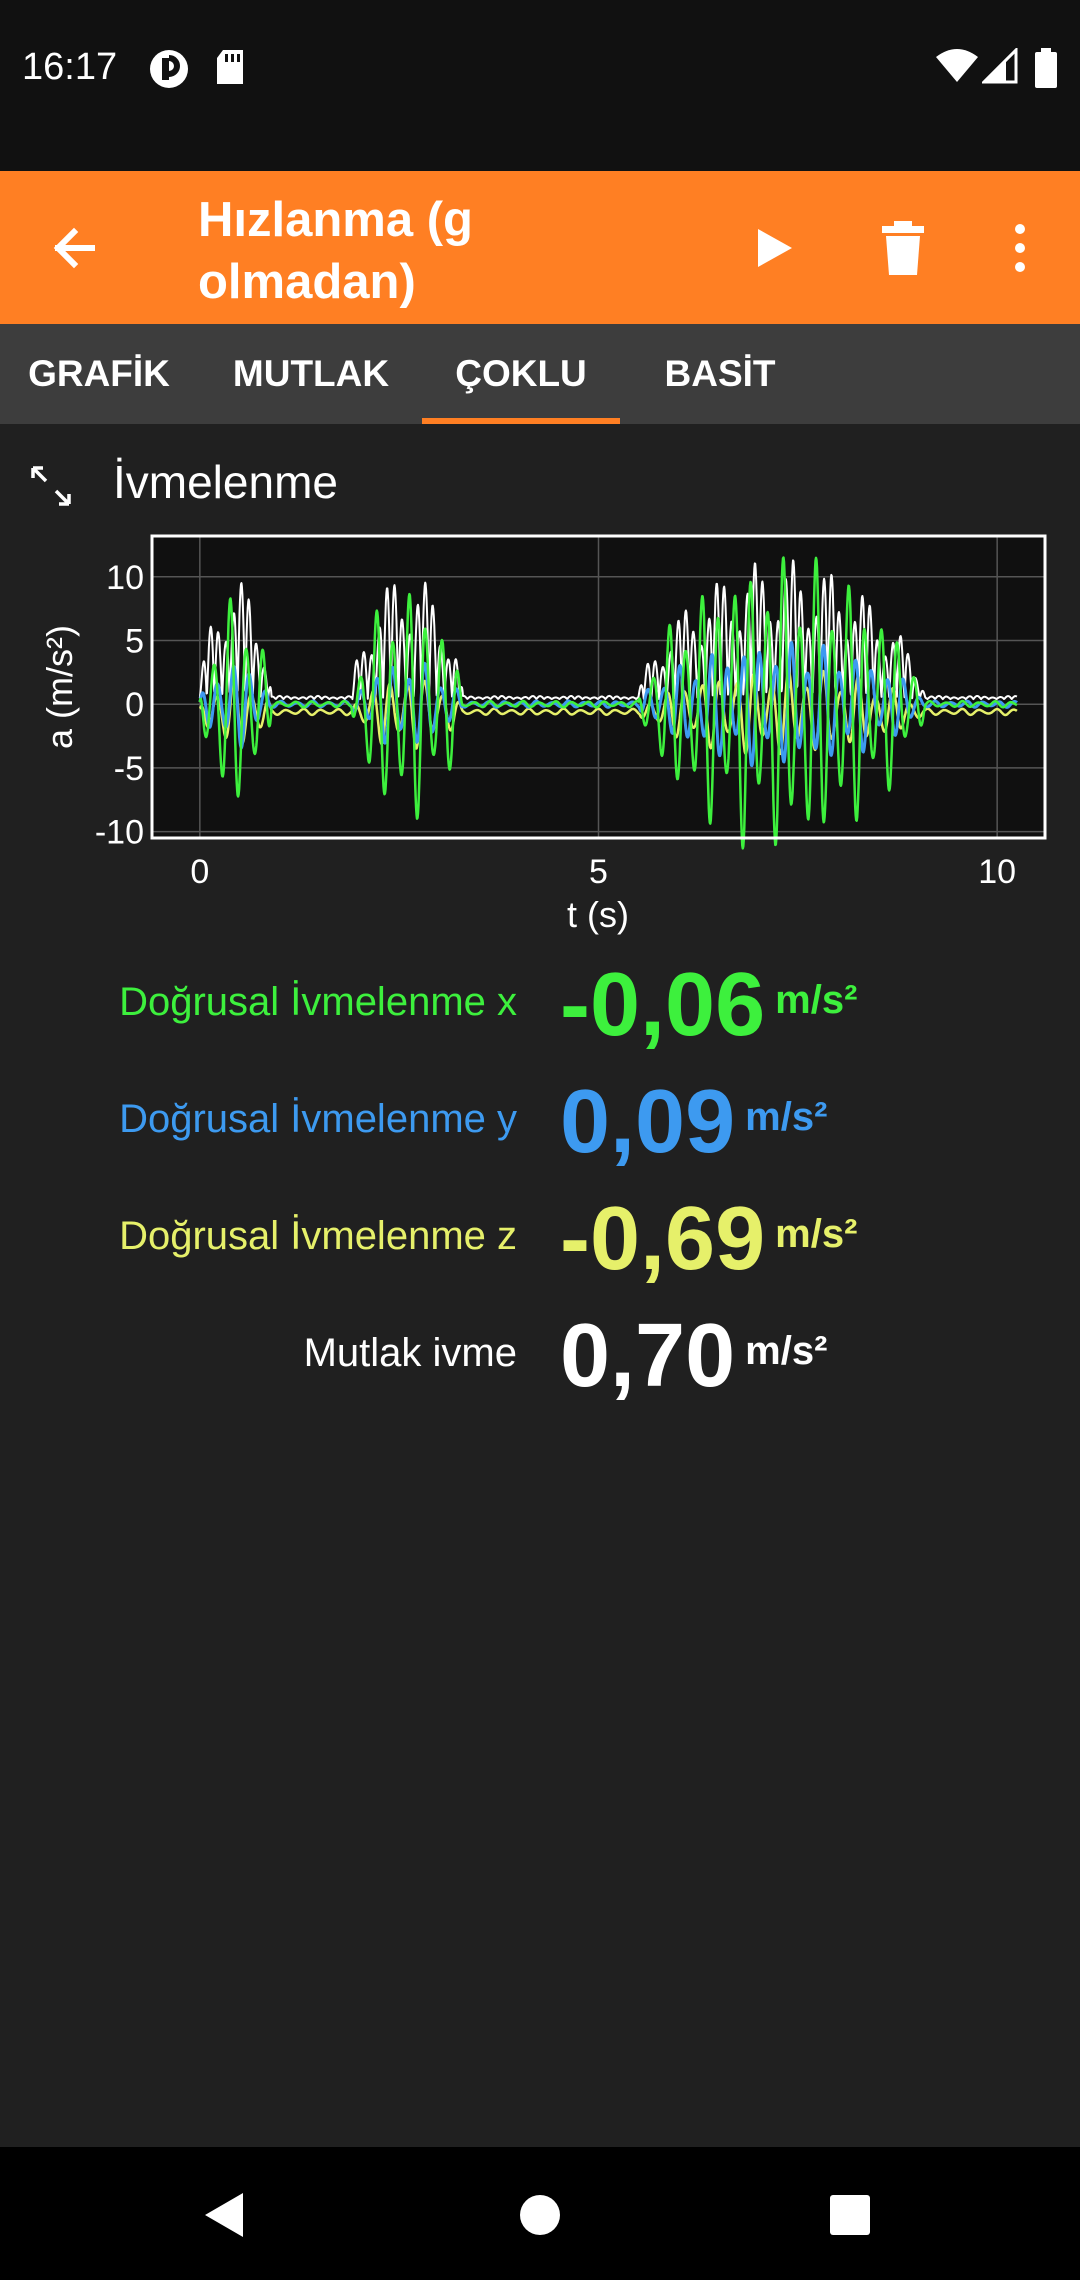 This screenshot has height=2280, width=1080. I want to click on reading-value-abs: 0,70 m/s², so click(693, 1353).